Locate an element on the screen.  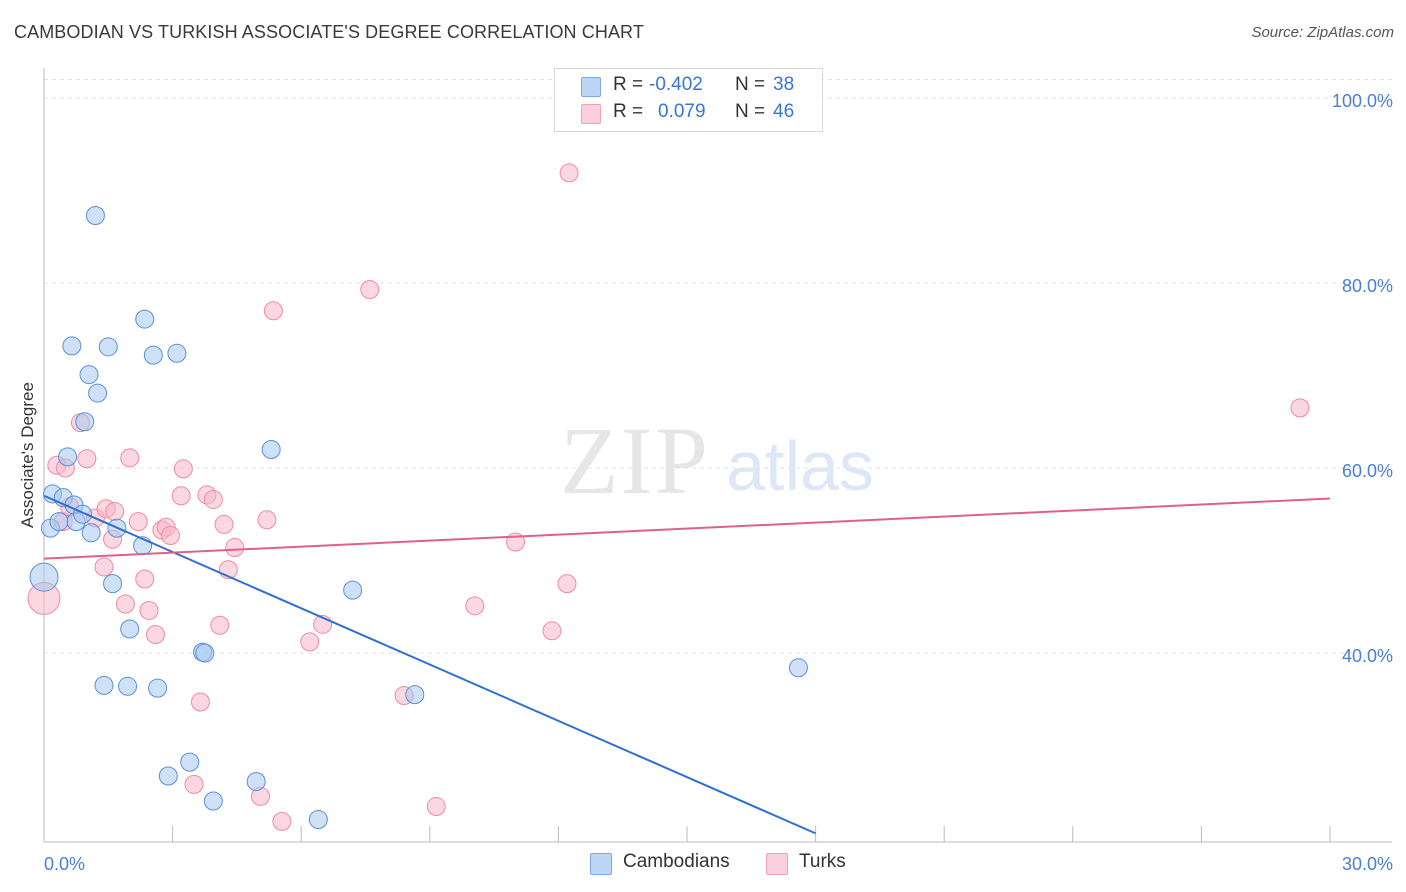
y-tick-labels: 40.0% 60.0% 80.0% 100.0% is located at coordinates (1362, 378).